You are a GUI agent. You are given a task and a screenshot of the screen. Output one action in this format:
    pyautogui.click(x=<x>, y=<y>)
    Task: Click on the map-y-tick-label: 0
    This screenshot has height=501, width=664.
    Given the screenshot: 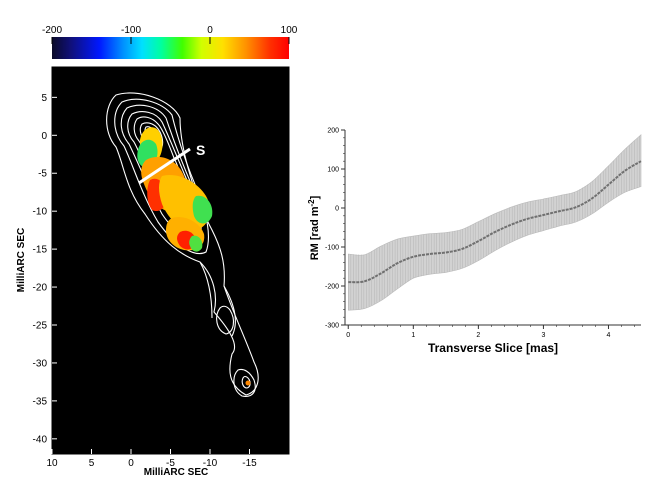 What is the action you would take?
    pyautogui.click(x=44, y=136)
    